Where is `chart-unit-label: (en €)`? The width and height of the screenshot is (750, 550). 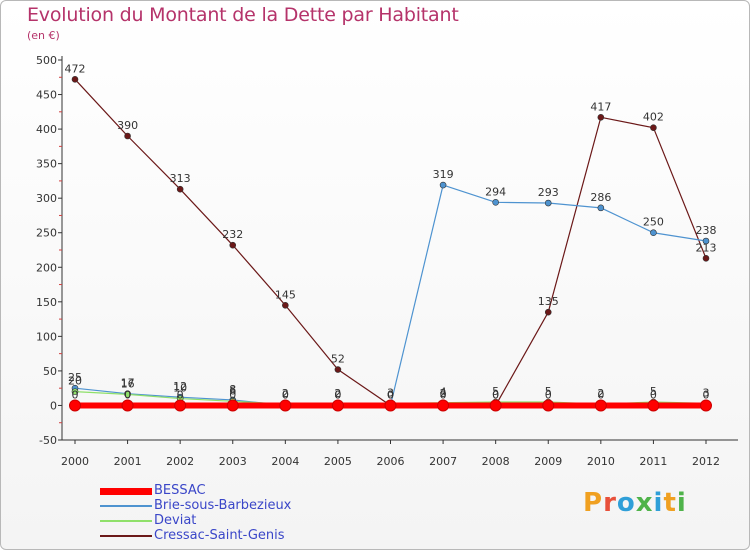 chart-unit-label: (en €) is located at coordinates (43, 35).